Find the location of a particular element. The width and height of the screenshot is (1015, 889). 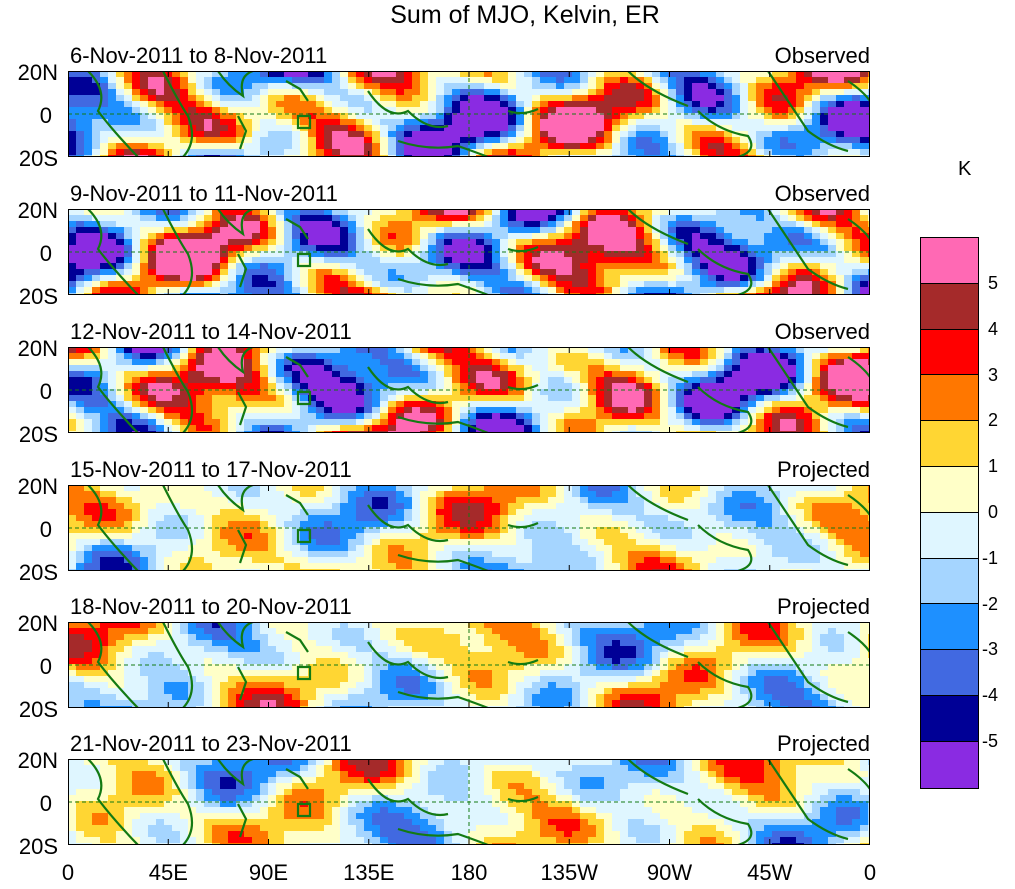

longitude-label: 90E is located at coordinates (268, 872).